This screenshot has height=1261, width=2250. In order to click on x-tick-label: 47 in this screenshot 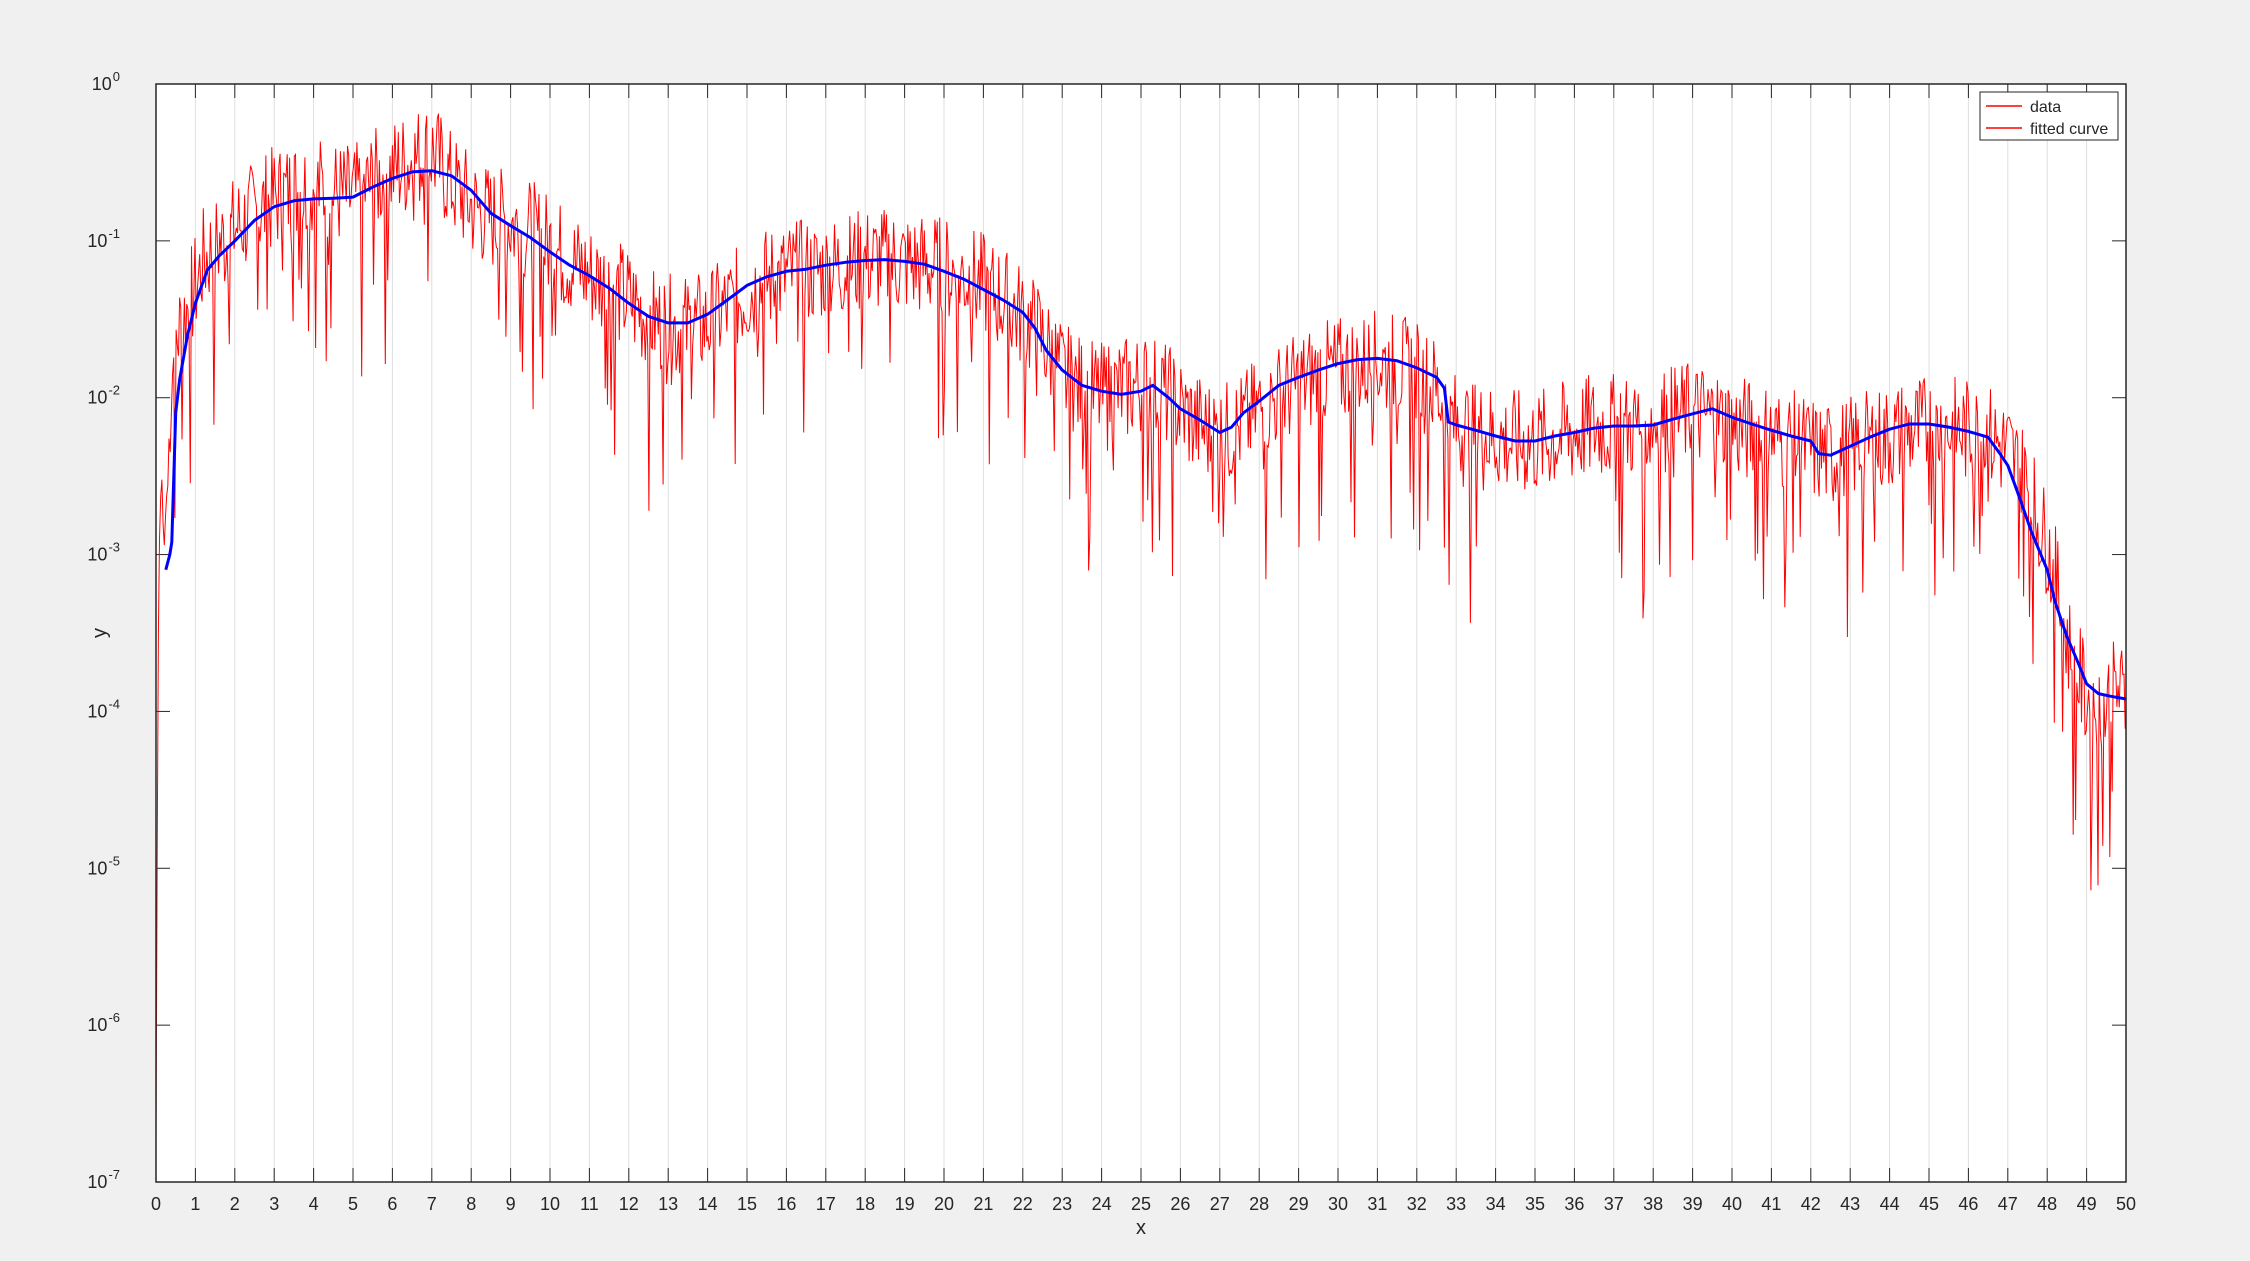, I will do `click(2008, 1204)`.